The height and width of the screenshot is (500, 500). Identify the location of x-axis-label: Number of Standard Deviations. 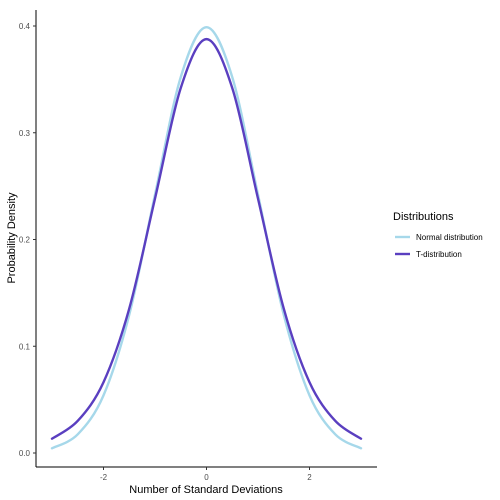
(206, 490).